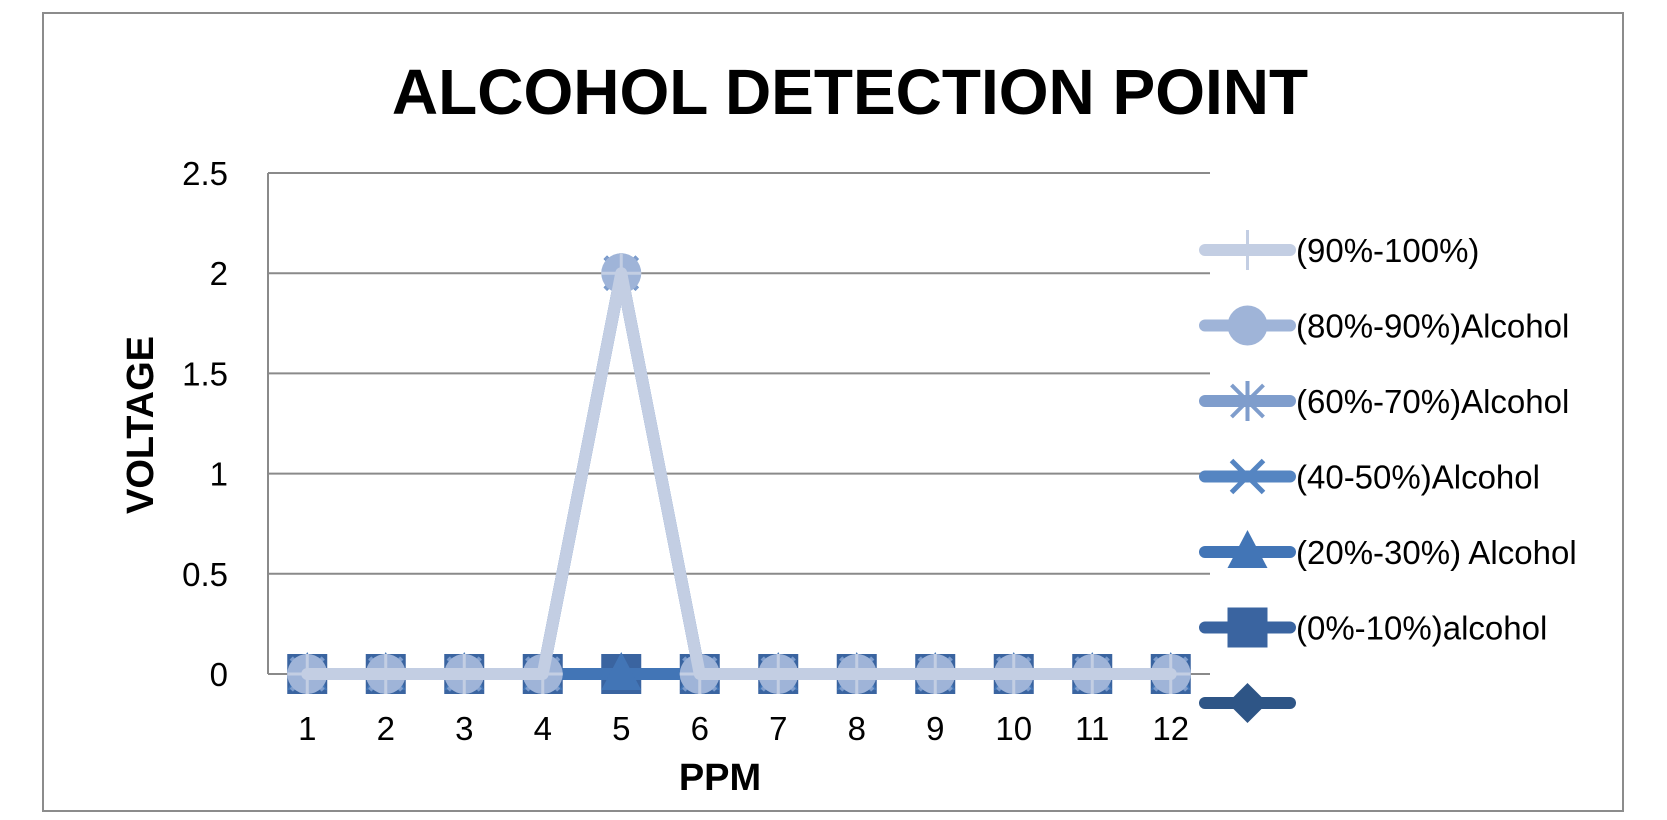 This screenshot has height=820, width=1667. I want to click on x-tick-label: 6, so click(700, 728).